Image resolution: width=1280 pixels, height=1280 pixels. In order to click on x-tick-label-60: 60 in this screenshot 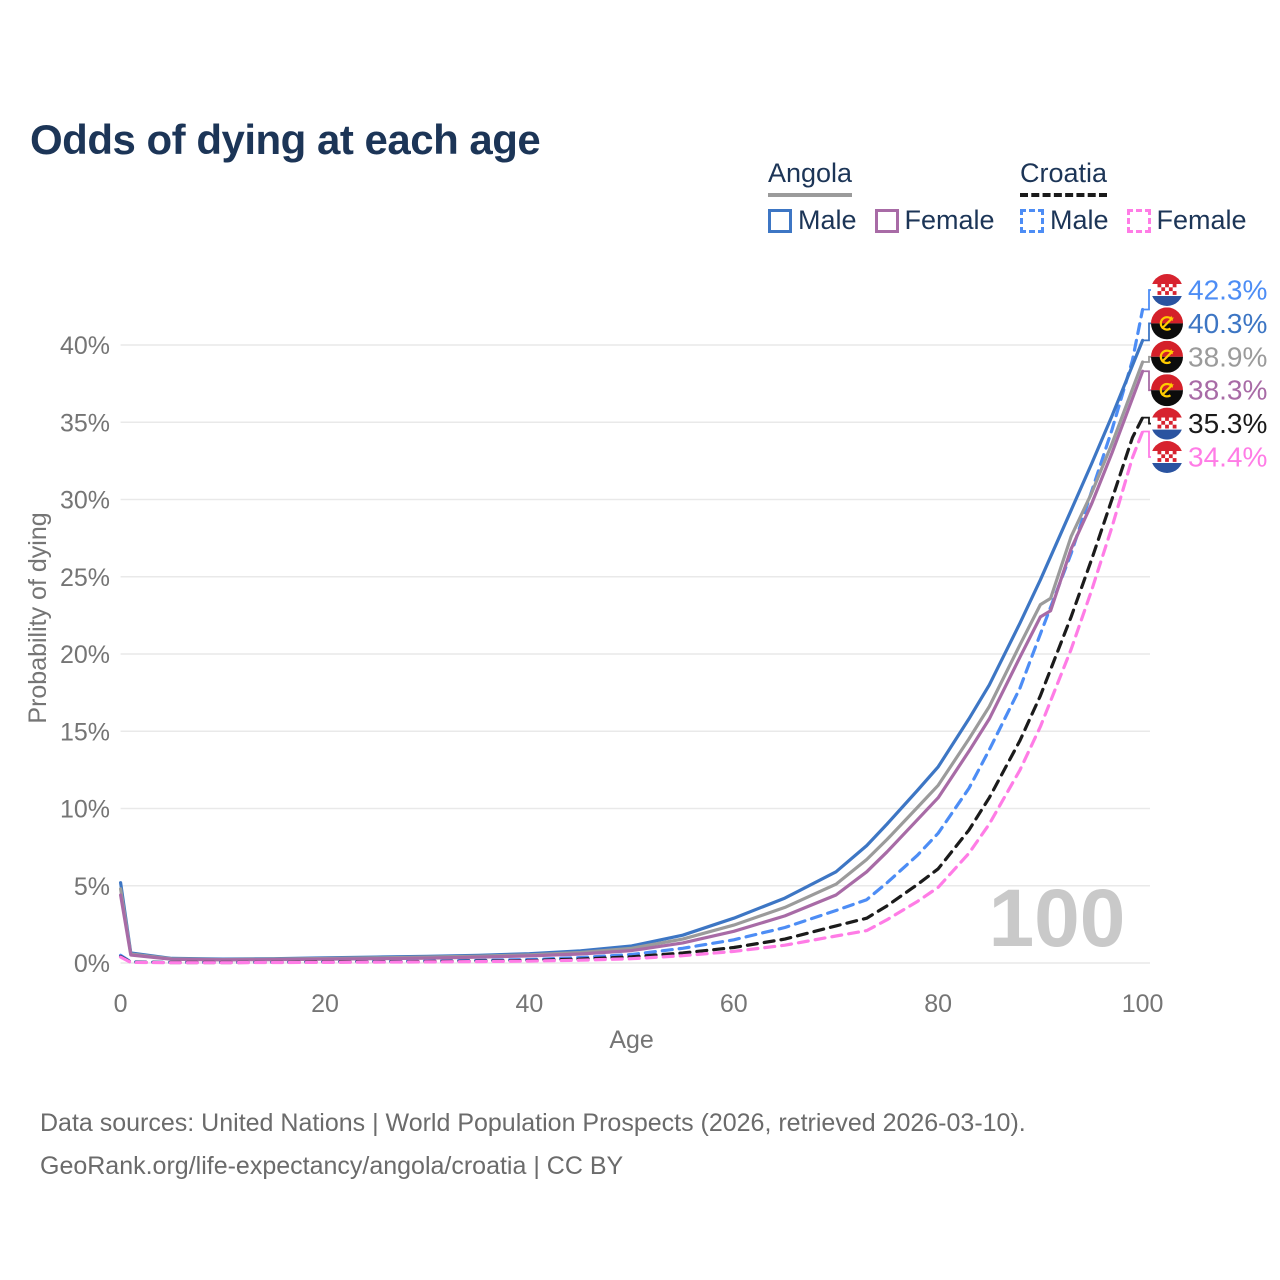, I will do `click(734, 1004)`.